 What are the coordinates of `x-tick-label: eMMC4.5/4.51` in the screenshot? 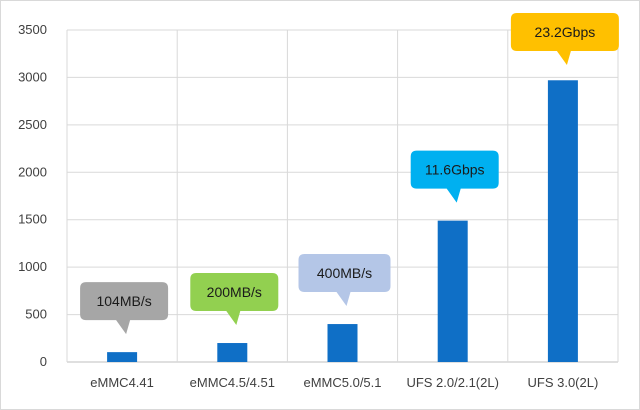 It's located at (232, 382).